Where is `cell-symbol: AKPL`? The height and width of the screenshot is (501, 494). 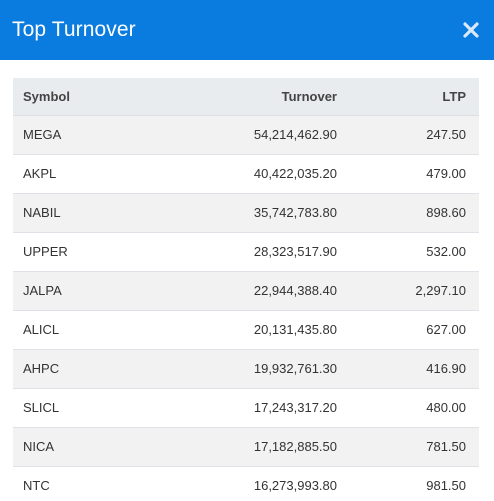 cell-symbol: AKPL is located at coordinates (83, 174).